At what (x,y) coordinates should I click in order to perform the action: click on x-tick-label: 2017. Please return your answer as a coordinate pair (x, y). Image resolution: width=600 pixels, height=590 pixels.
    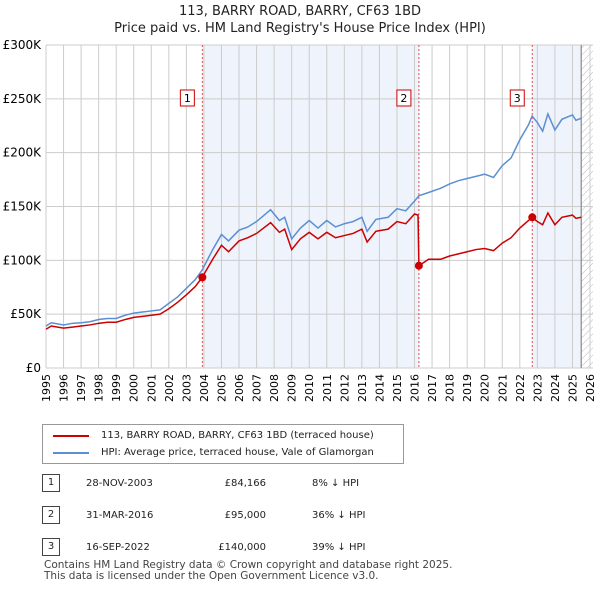
    Looking at the image, I should click on (432, 388).